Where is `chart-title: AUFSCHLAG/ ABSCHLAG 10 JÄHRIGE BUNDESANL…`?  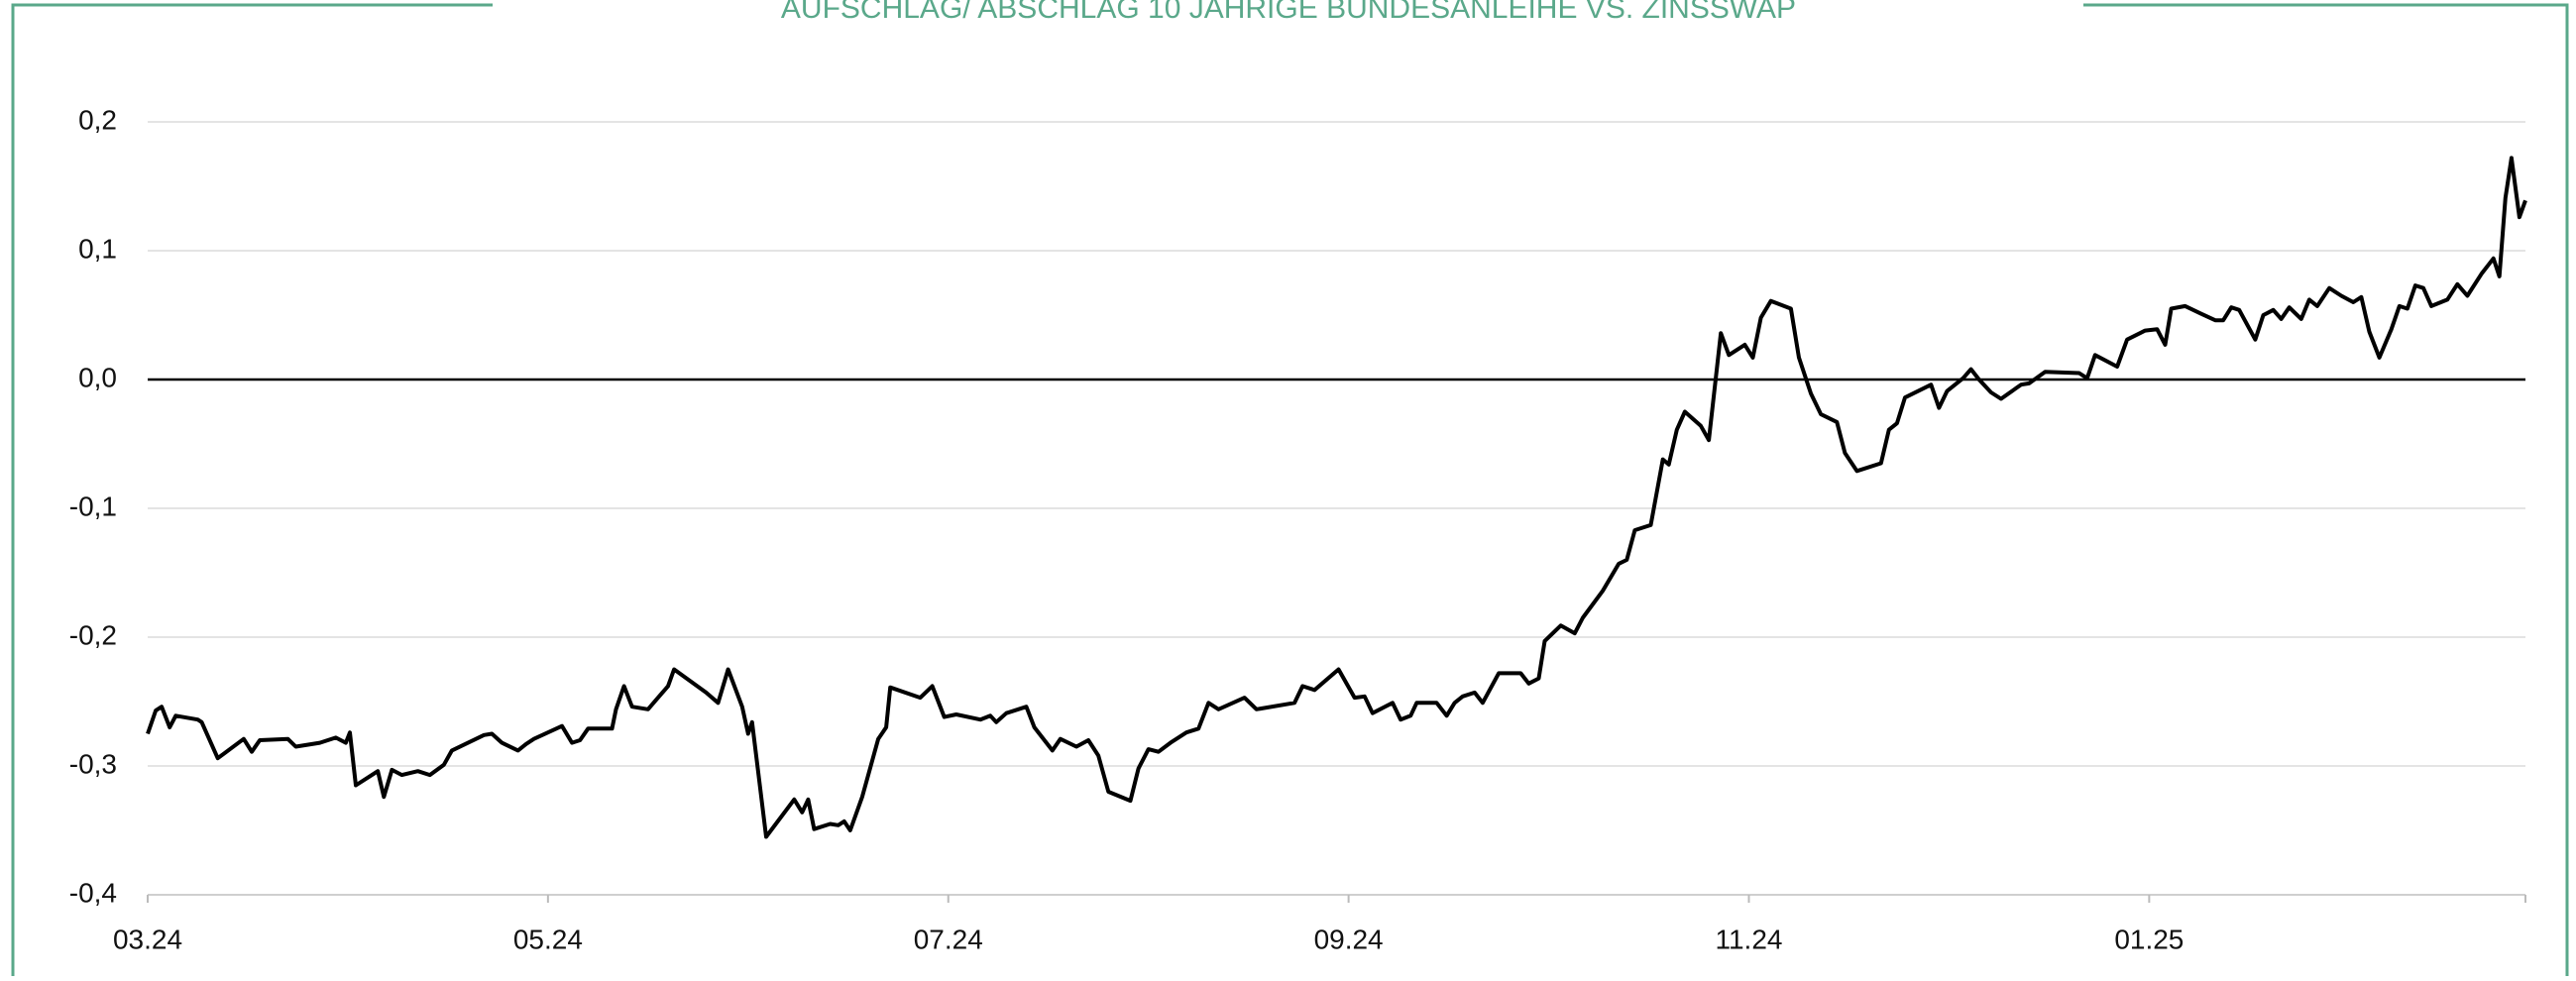 chart-title: AUFSCHLAG/ ABSCHLAG 10 JÄHRIGE BUNDESANL… is located at coordinates (1288, 12).